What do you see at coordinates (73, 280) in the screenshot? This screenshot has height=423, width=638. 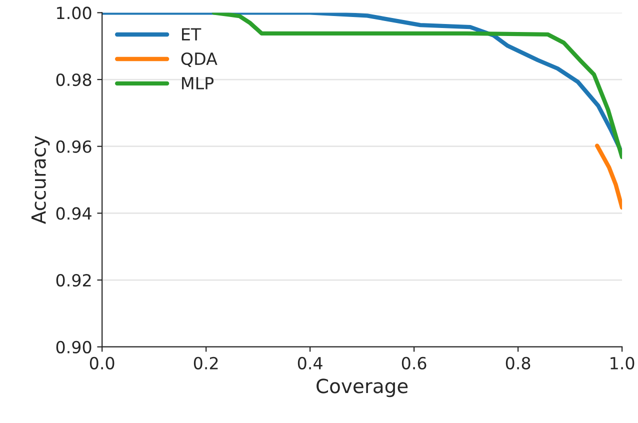 I see `y-tick-label: 0.92` at bounding box center [73, 280].